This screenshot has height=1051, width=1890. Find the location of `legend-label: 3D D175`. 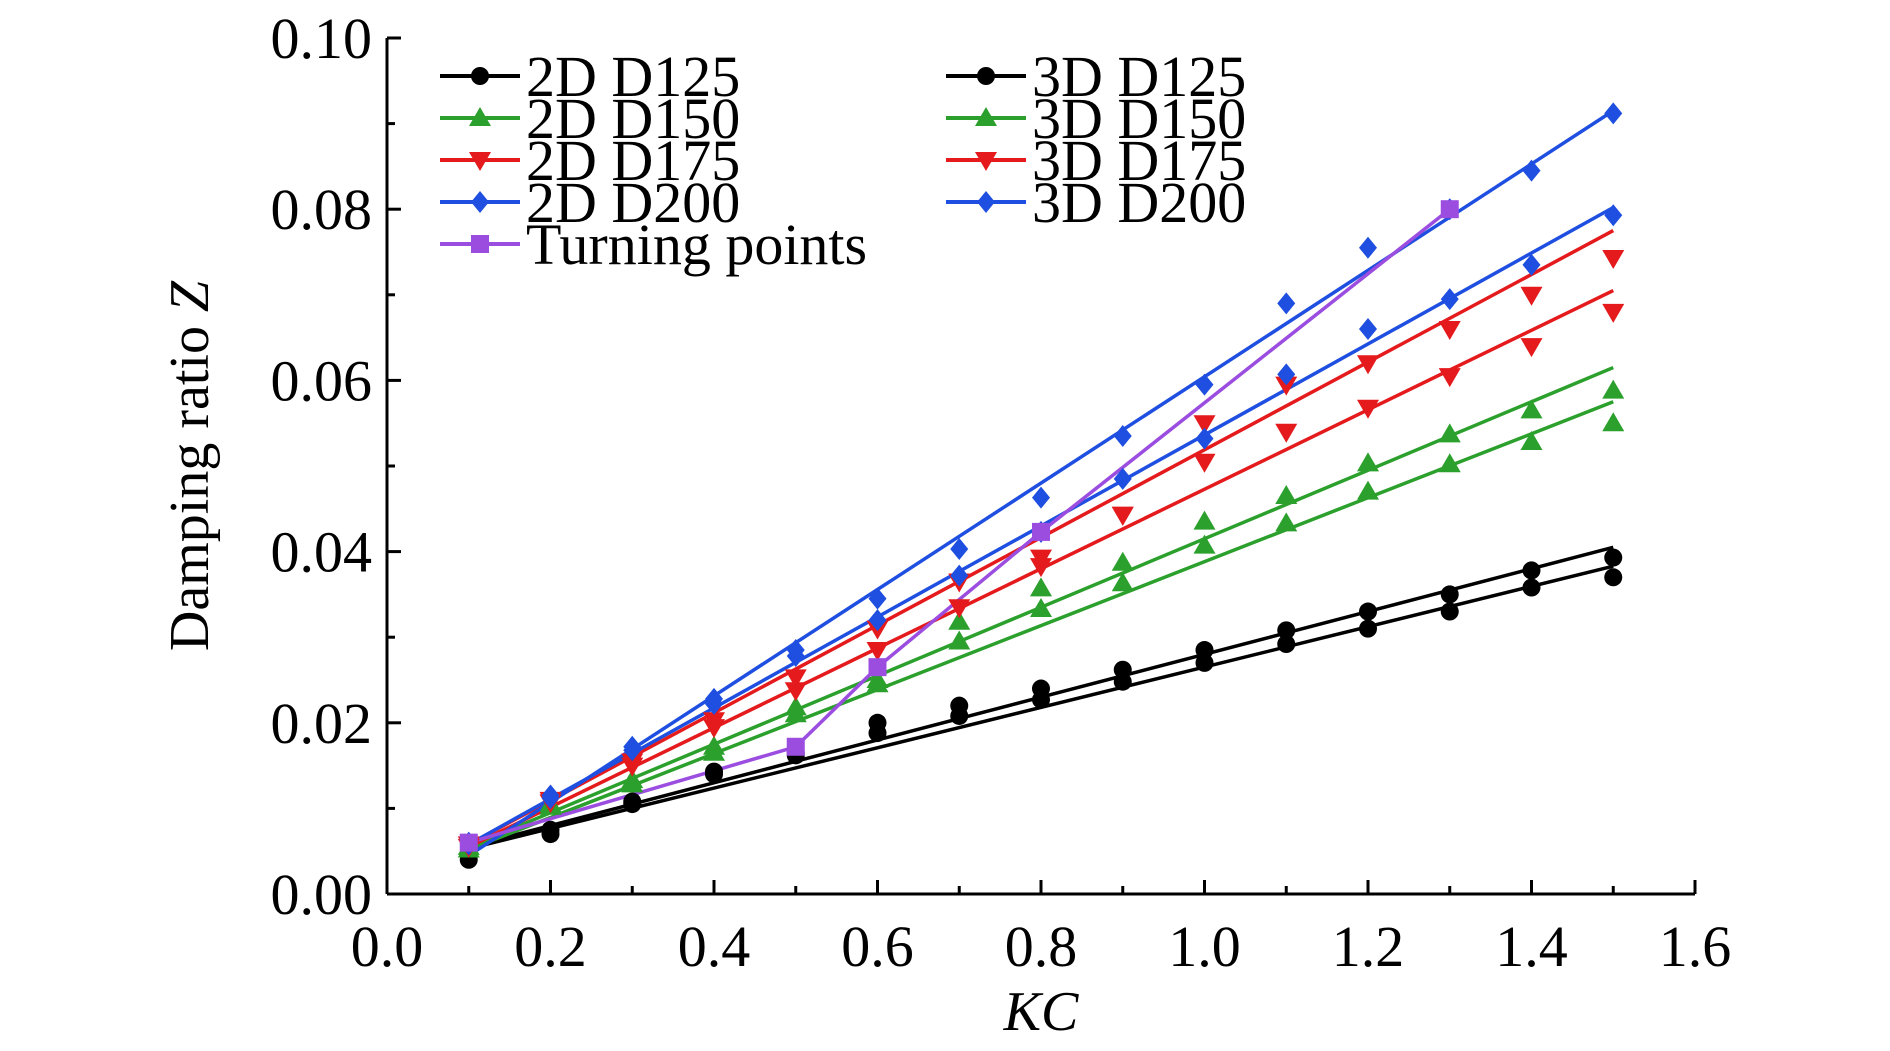

legend-label: 3D D175 is located at coordinates (1139, 160).